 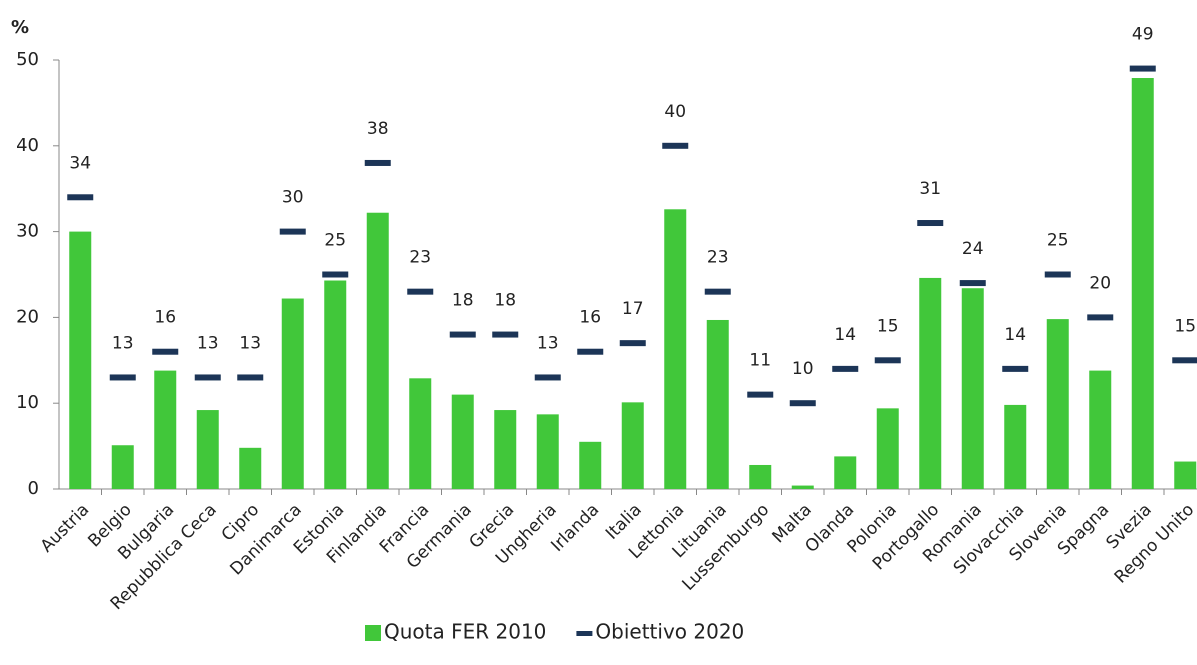 I want to click on y-tick-label: 50, so click(x=27, y=59).